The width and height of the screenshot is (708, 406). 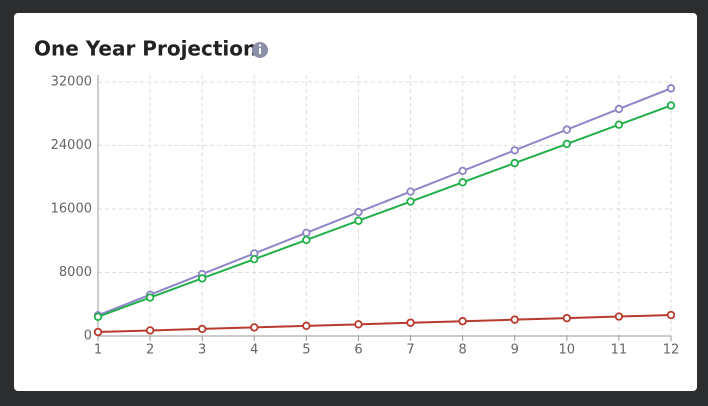 What do you see at coordinates (567, 350) in the screenshot?
I see `x-tick-label: 10` at bounding box center [567, 350].